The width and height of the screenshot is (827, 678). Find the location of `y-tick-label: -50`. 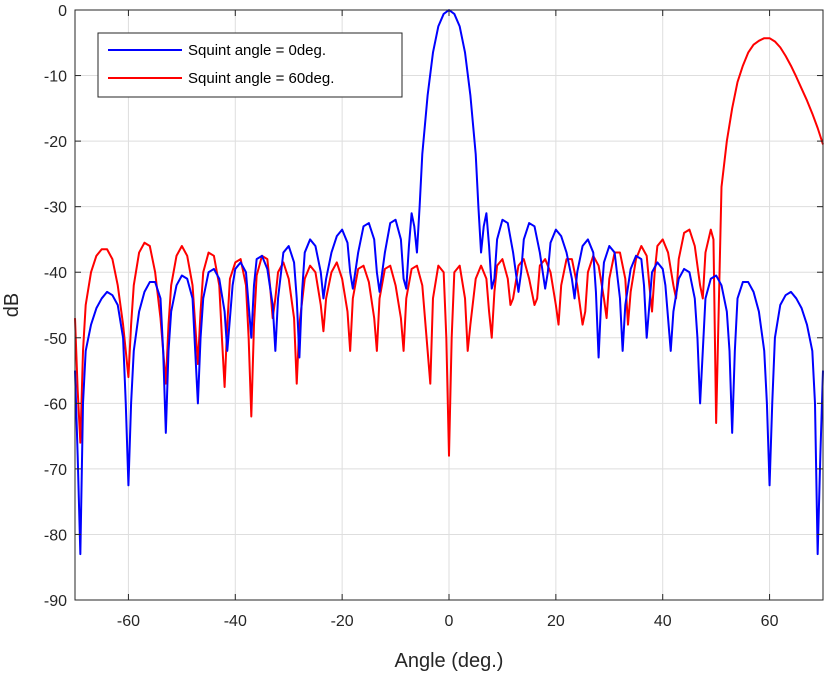

y-tick-label: -50 is located at coordinates (55, 339).